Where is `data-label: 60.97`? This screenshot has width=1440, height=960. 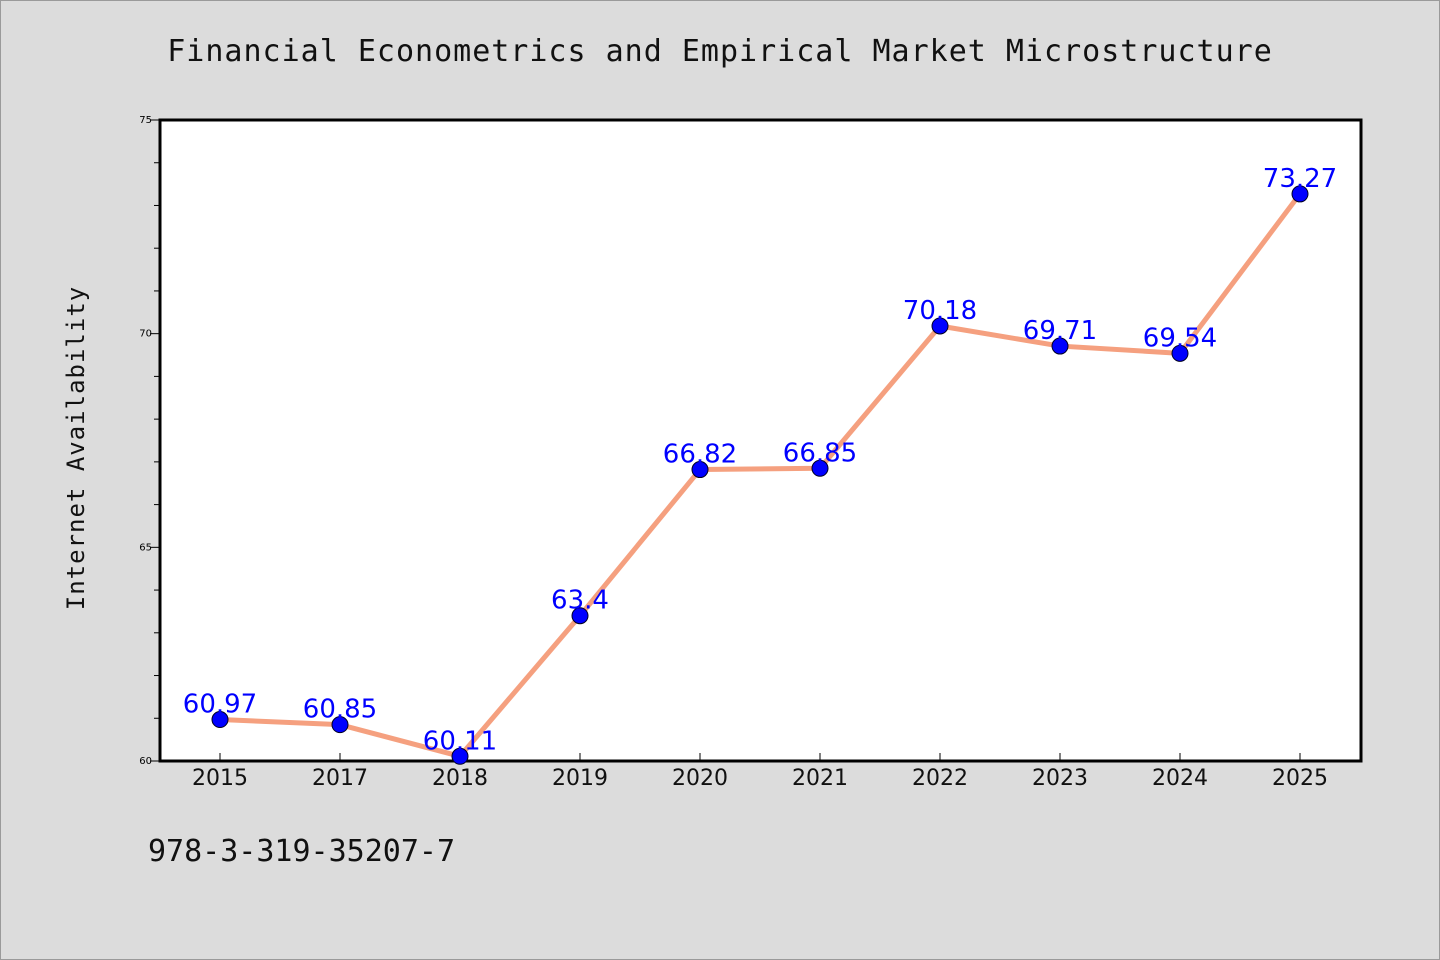 data-label: 60.97 is located at coordinates (220, 705).